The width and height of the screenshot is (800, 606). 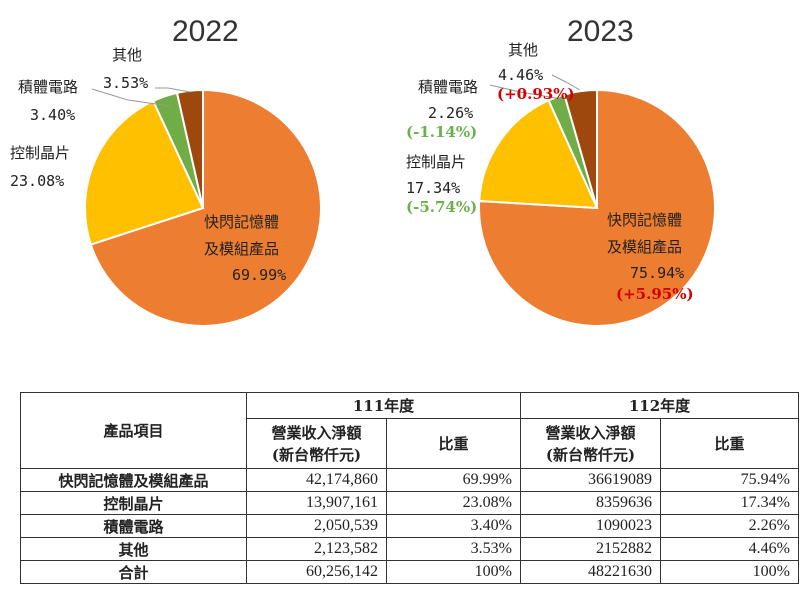 I want to click on leader-line-ic-2023, so click(x=526, y=92).